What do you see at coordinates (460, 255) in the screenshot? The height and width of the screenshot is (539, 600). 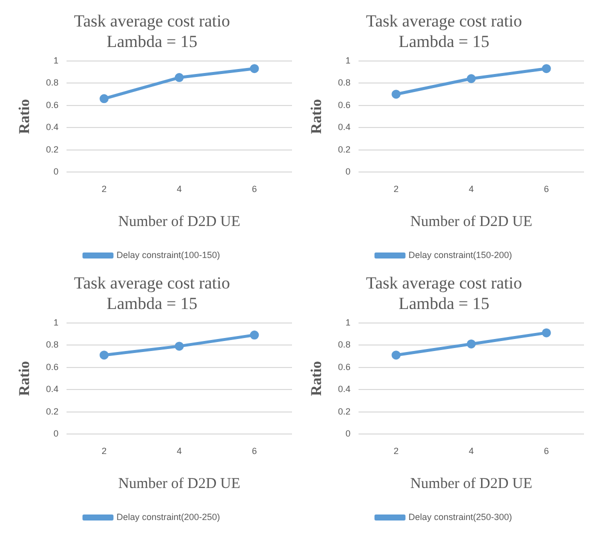 I see `legend-label: Delay constraint(150-200)` at bounding box center [460, 255].